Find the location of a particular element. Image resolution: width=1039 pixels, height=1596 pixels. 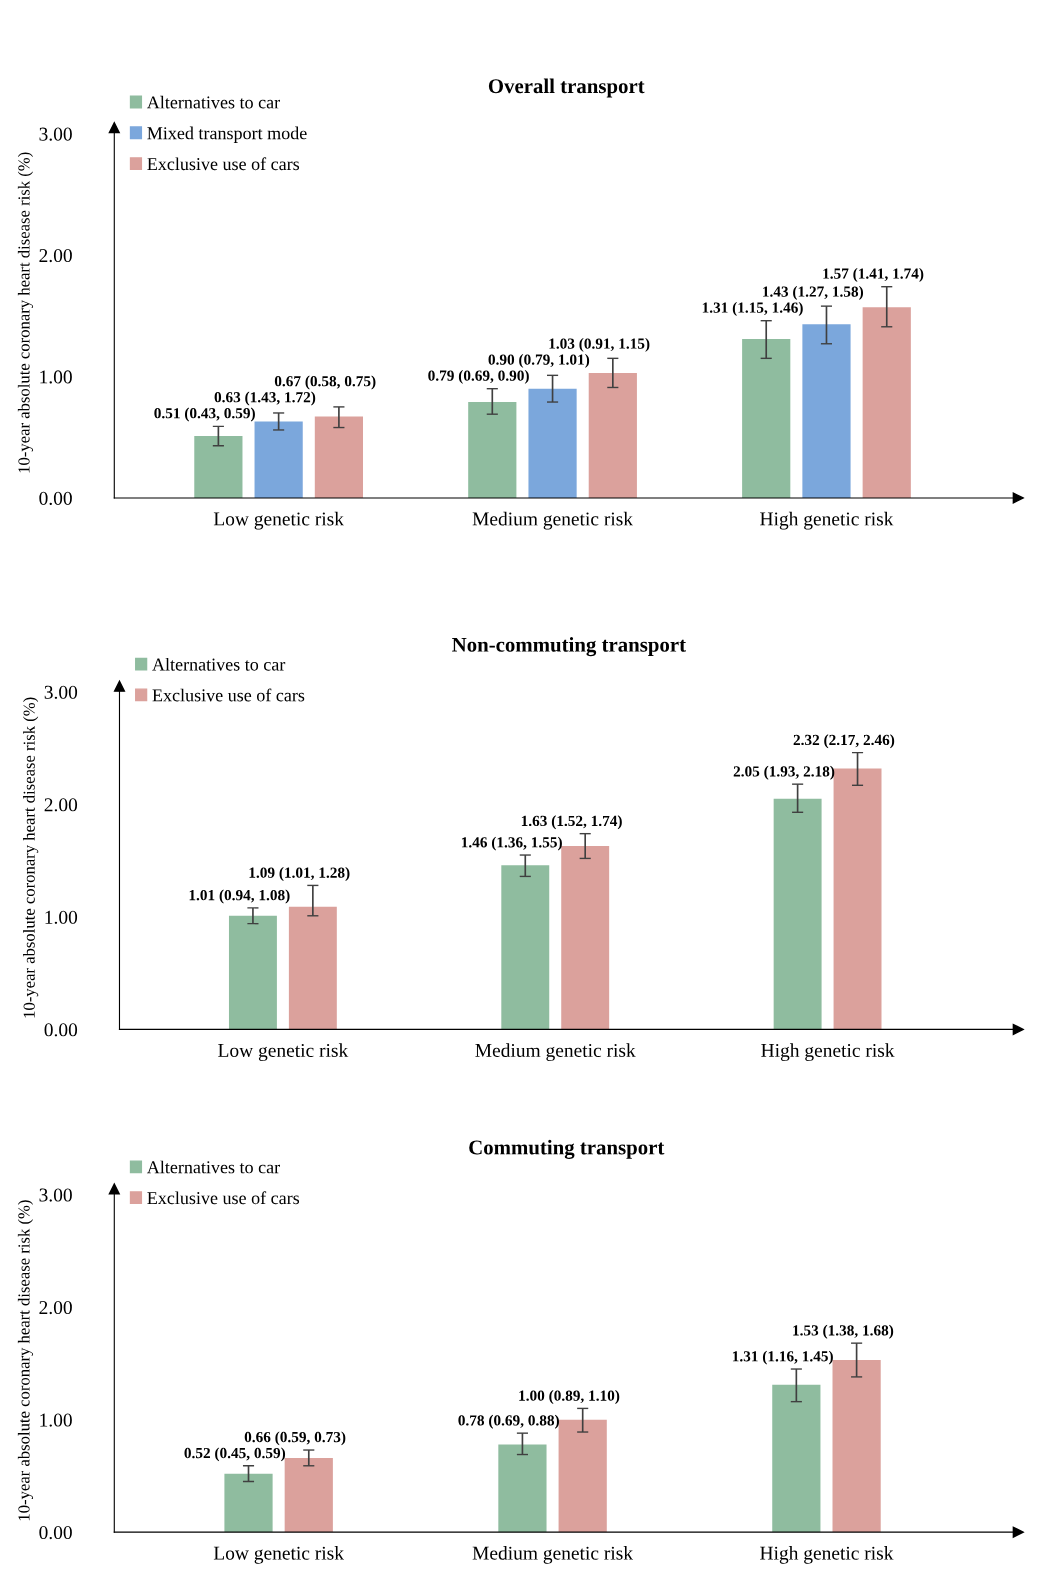

data-label: 0.79 (0.69, 0.90) is located at coordinates (478, 376).